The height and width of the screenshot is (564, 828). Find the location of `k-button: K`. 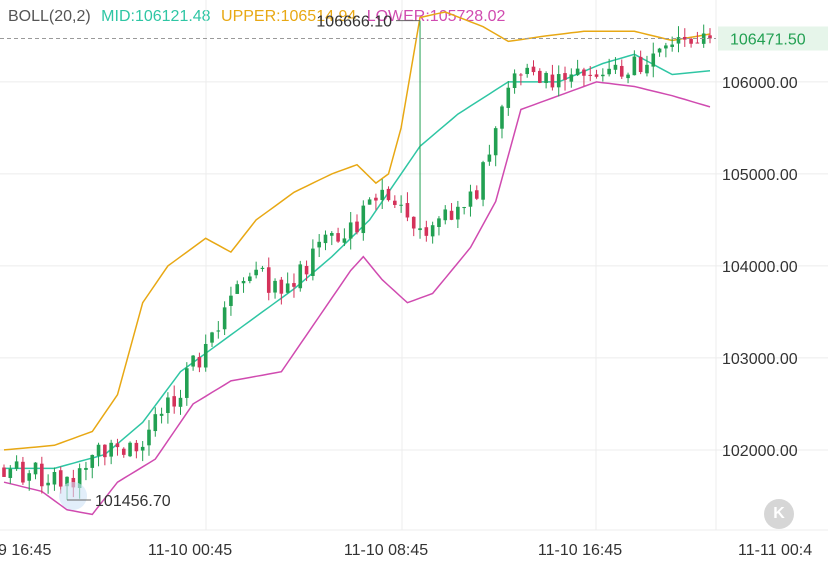

k-button: K is located at coordinates (779, 514).